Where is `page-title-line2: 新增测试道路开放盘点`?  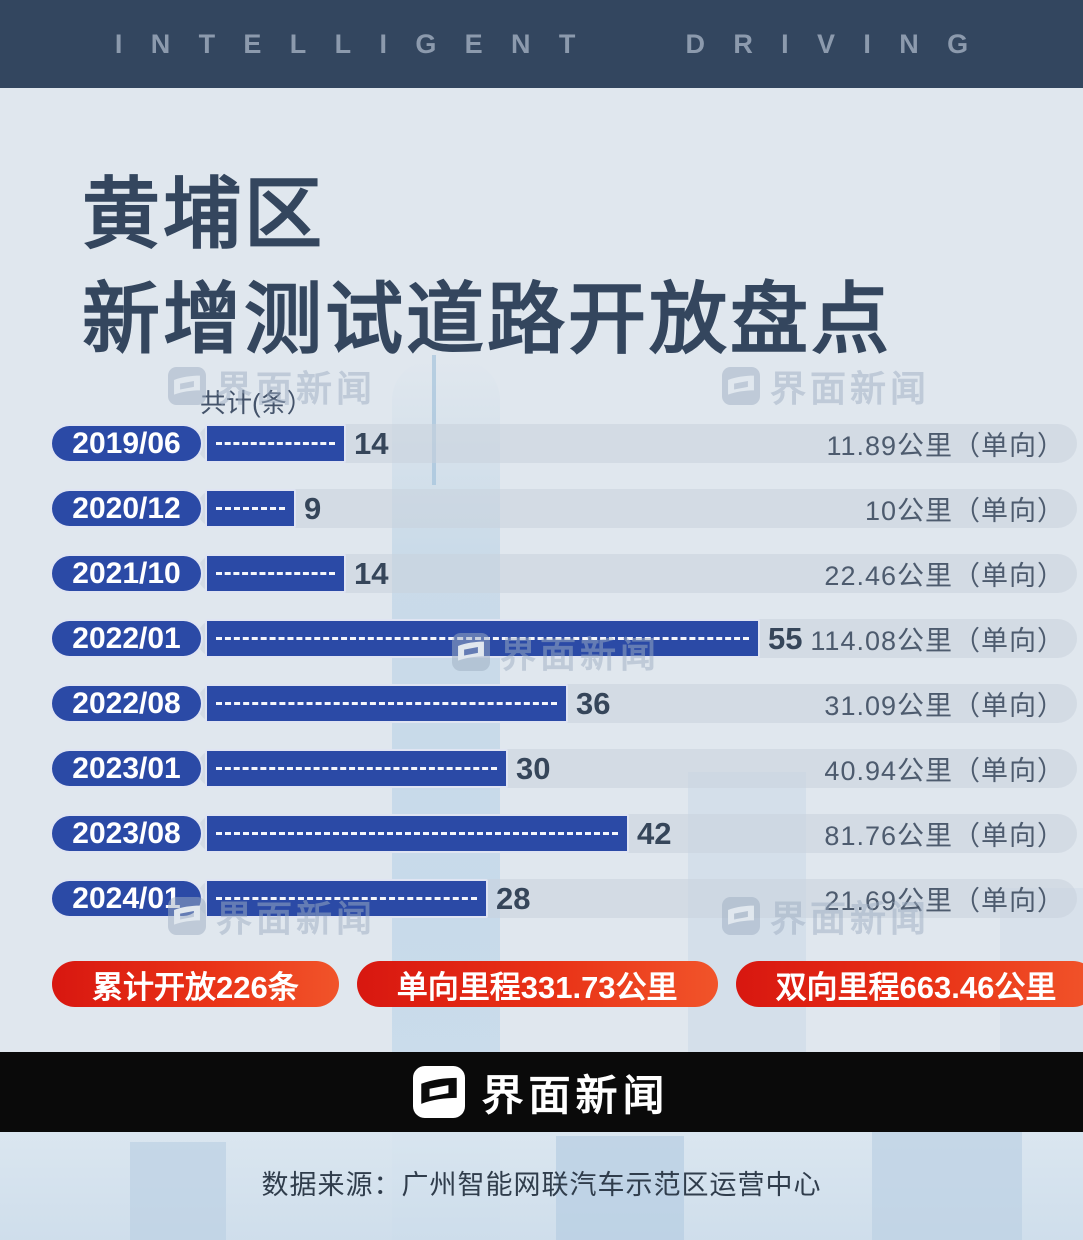
page-title-line2: 新增测试道路开放盘点 is located at coordinates (487, 318).